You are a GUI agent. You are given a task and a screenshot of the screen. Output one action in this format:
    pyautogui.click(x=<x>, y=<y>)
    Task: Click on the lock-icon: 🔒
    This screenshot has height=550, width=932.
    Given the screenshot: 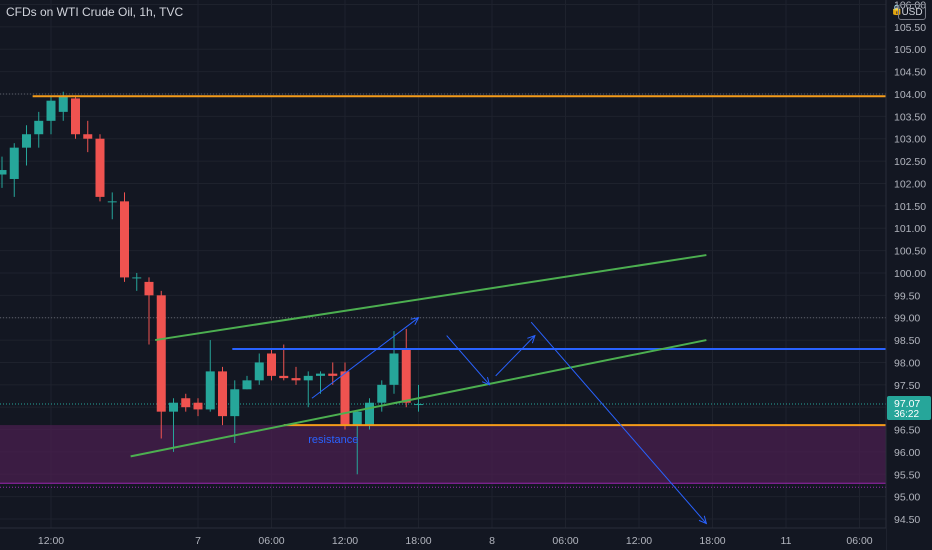 What is the action you would take?
    pyautogui.click(x=896, y=10)
    